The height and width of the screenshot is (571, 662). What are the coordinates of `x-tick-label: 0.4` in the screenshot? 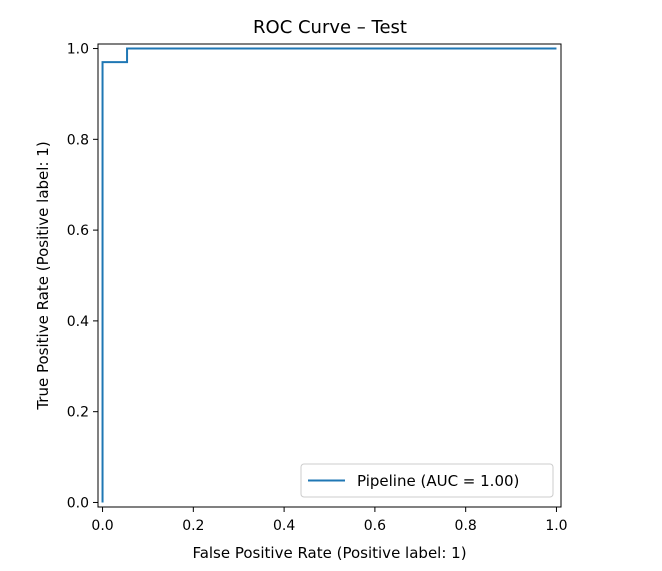 It's located at (284, 526).